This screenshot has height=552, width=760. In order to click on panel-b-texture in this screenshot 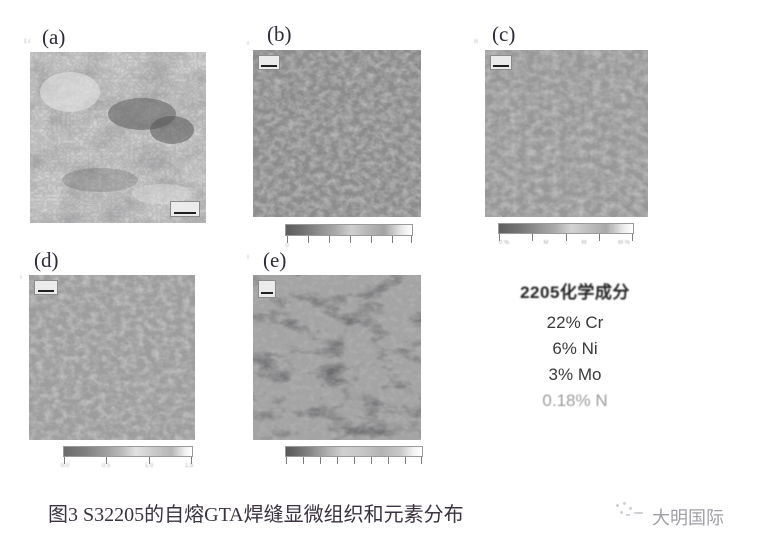, I will do `click(337, 133)`.